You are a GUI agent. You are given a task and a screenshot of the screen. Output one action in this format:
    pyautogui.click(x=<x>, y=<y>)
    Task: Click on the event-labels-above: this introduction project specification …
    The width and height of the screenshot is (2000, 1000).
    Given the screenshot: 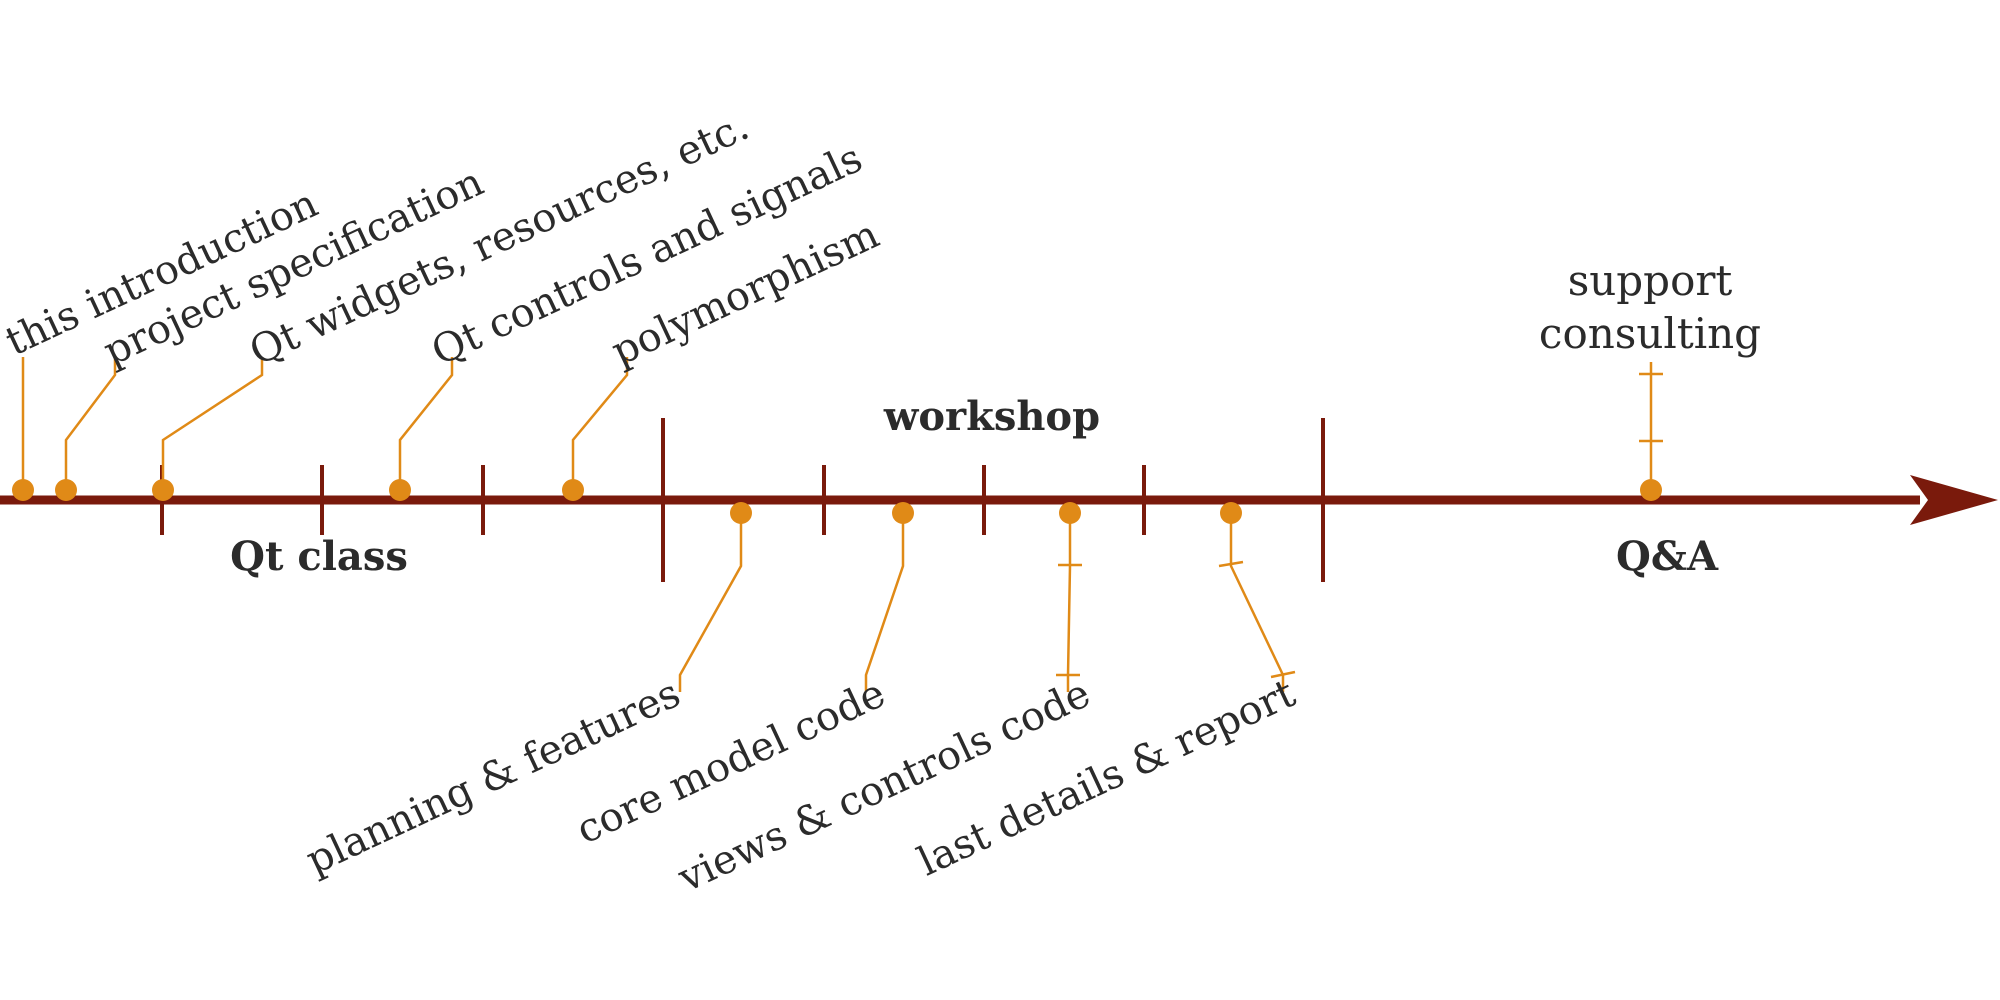 What is the action you would take?
    pyautogui.click(x=443, y=239)
    